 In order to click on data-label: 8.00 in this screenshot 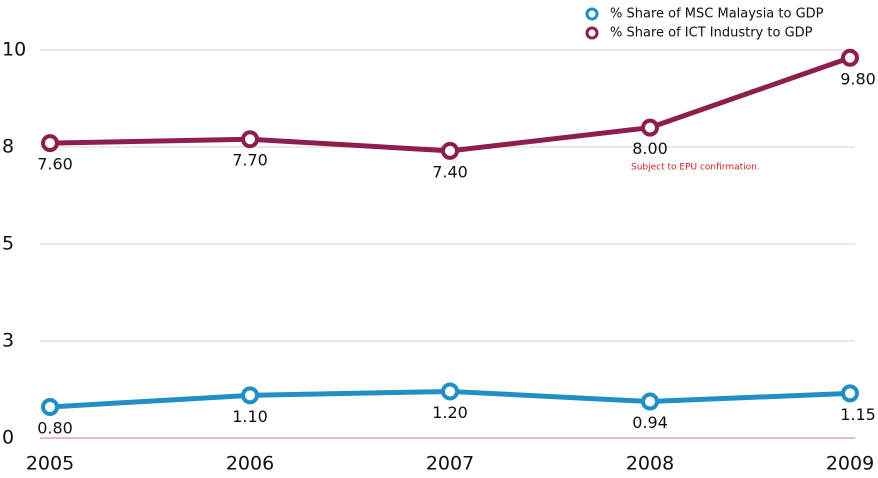, I will do `click(650, 148)`.